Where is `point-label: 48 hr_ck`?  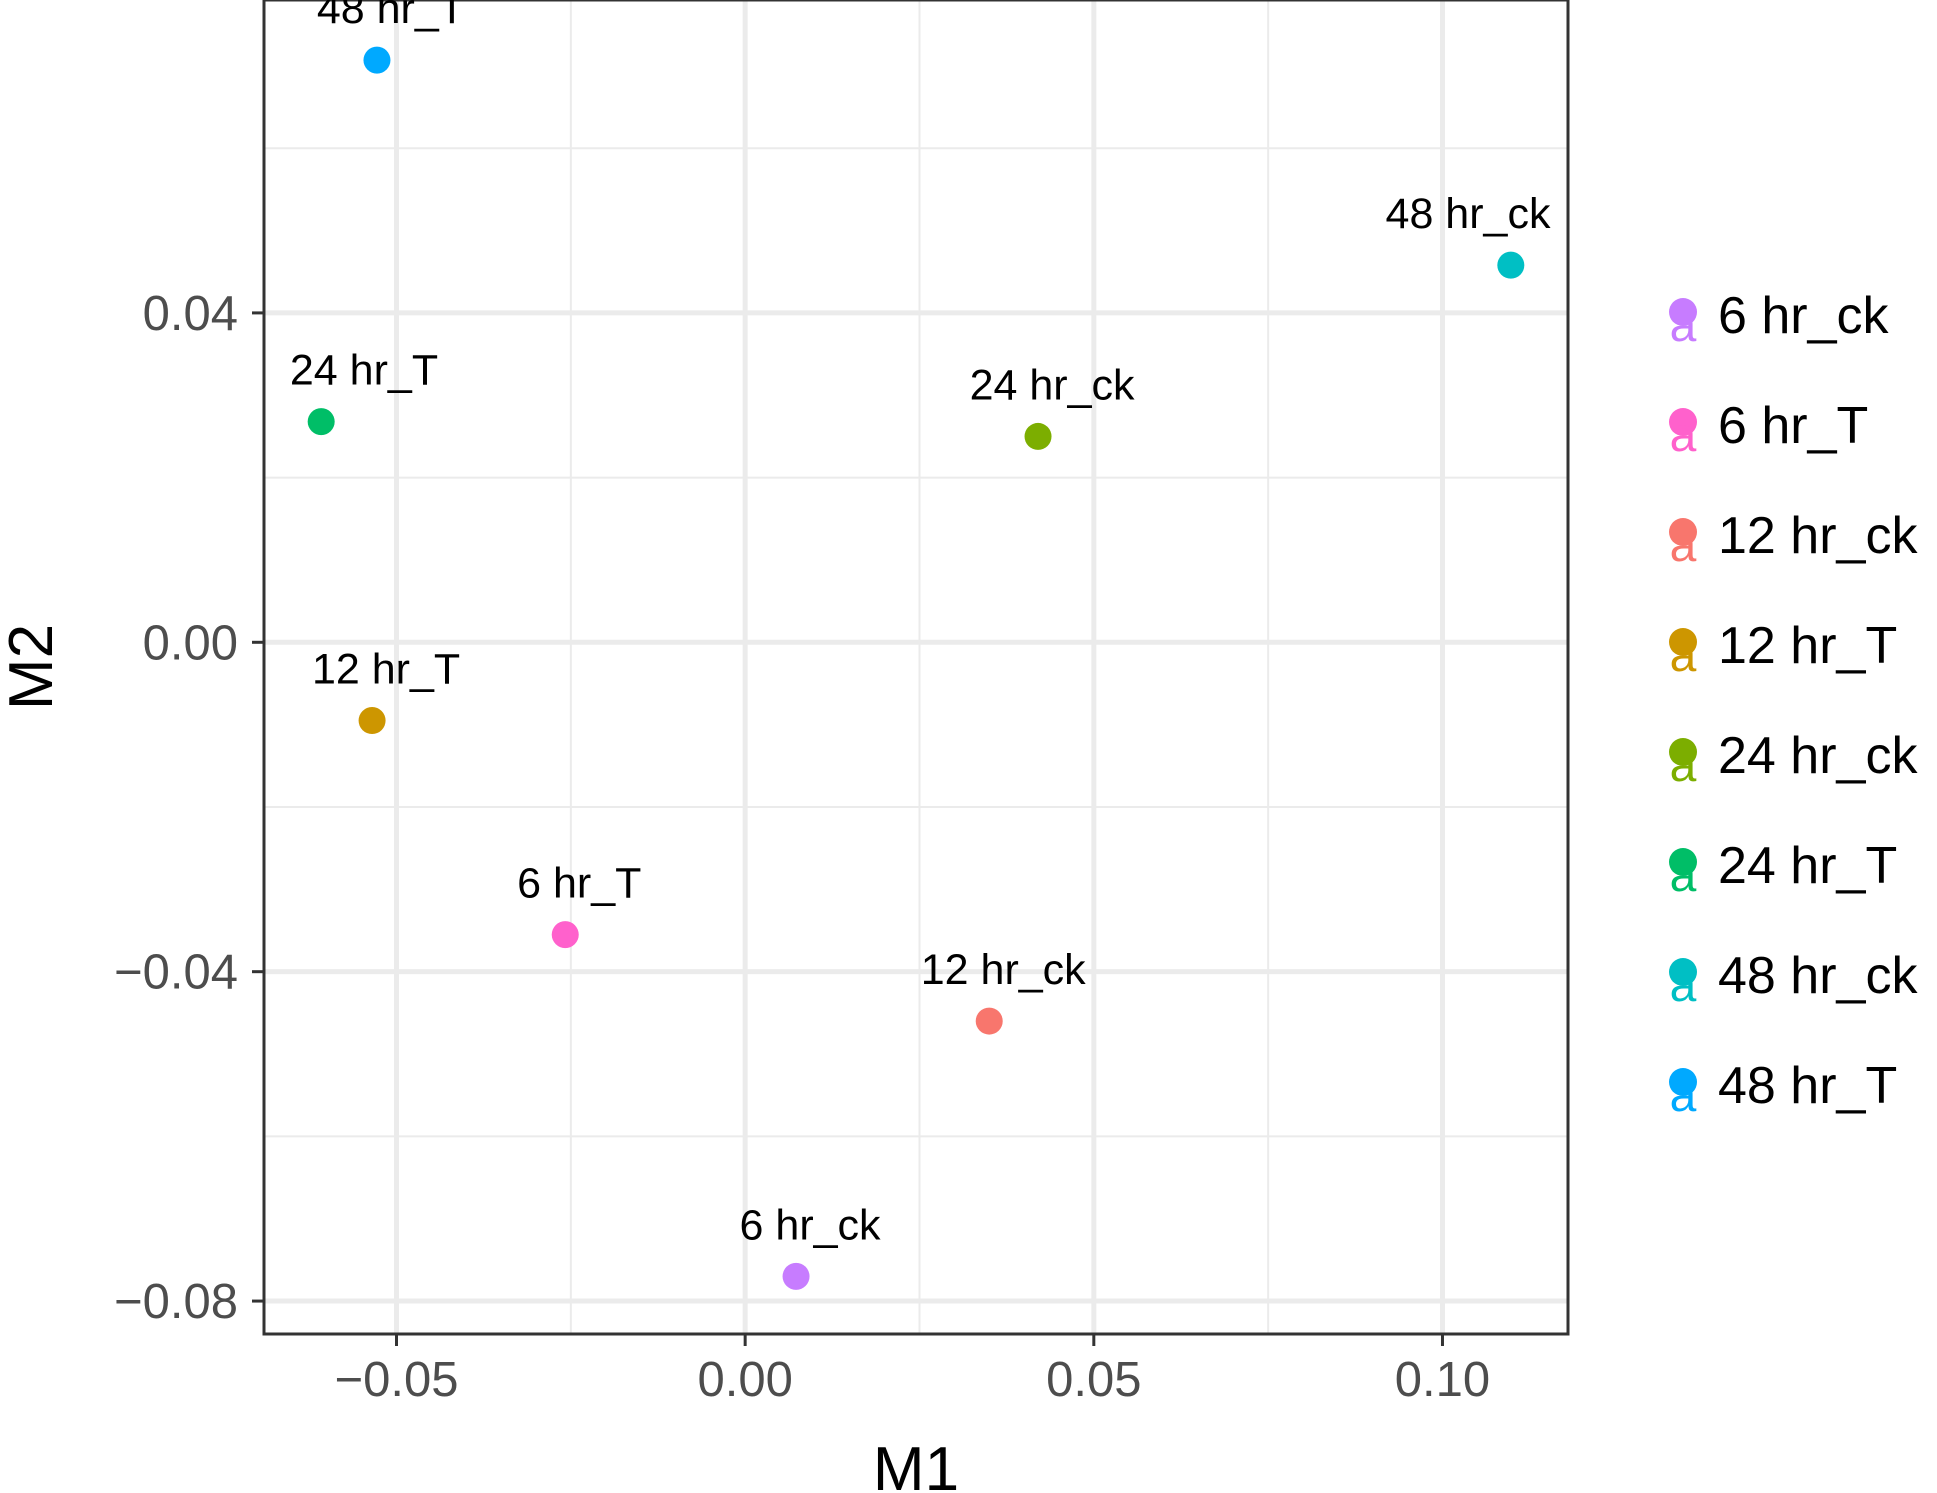 point-label: 48 hr_ck is located at coordinates (1468, 214).